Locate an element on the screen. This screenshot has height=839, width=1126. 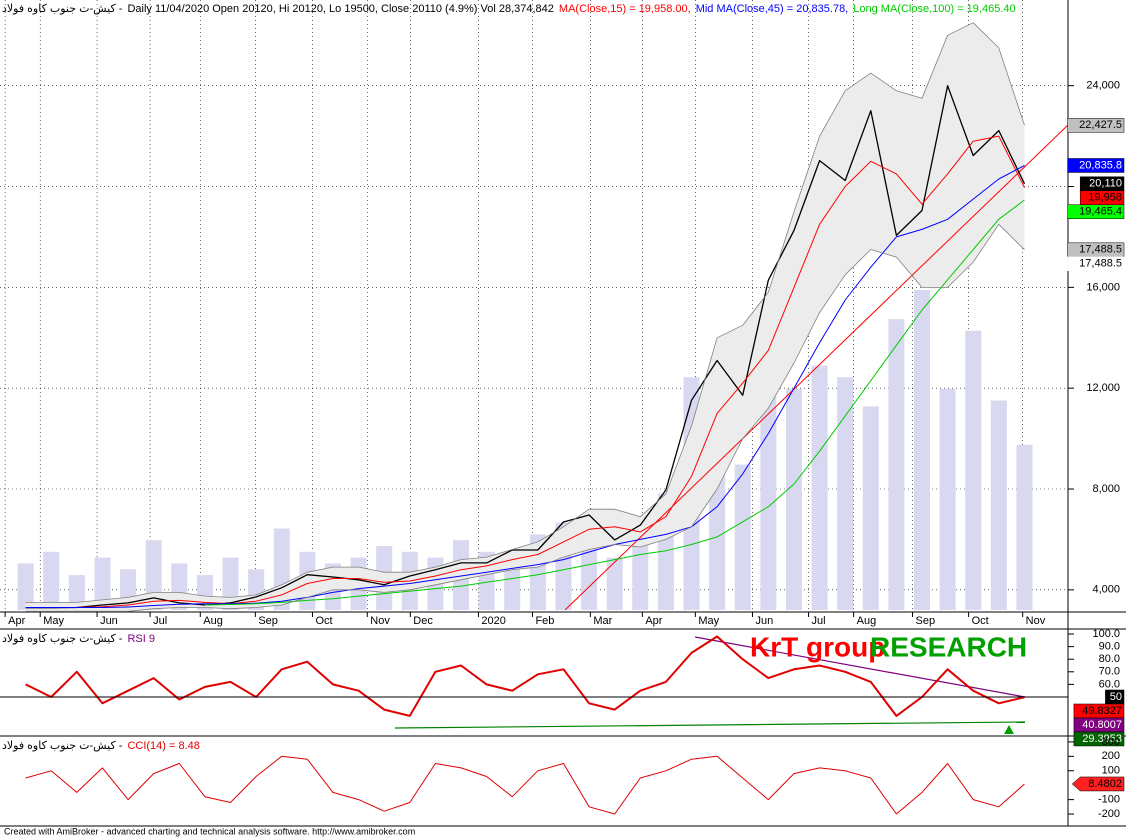
y-tick-label: -100 is located at coordinates (1109, 800).